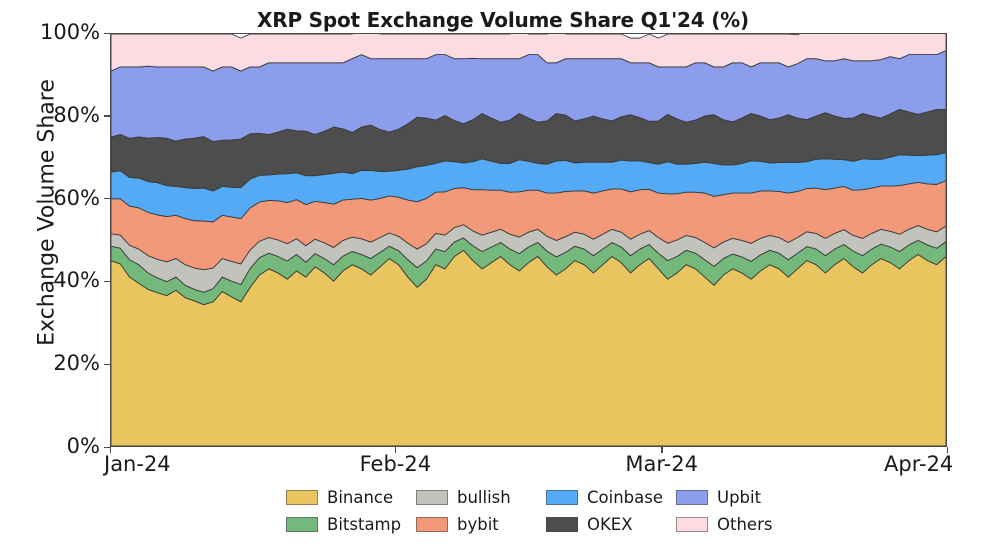 The height and width of the screenshot is (554, 1006). Describe the element at coordinates (919, 464) in the screenshot. I see `x-tick-label: Apr-24` at that location.